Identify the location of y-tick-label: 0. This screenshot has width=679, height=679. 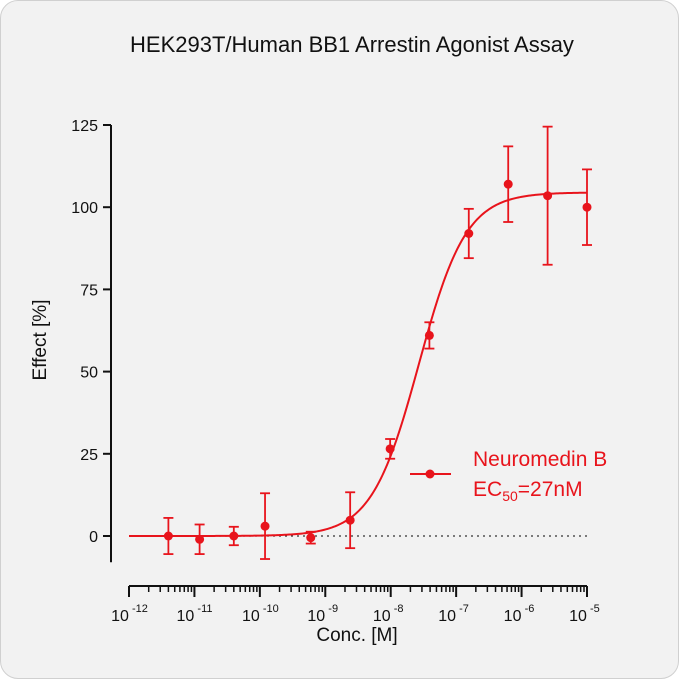
(93, 537).